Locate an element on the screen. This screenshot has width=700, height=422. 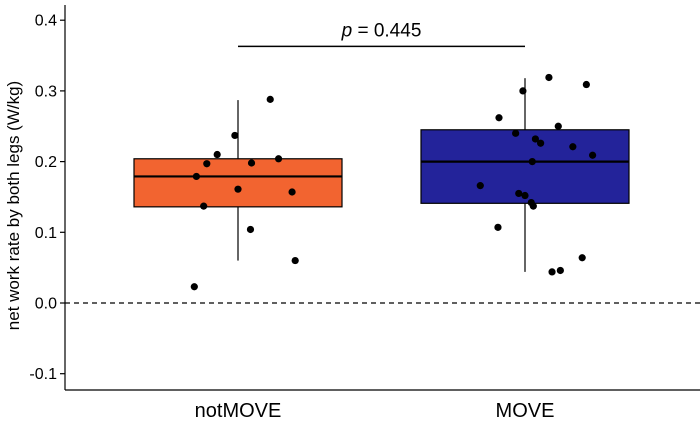
box-notMOVE is located at coordinates (238, 180).